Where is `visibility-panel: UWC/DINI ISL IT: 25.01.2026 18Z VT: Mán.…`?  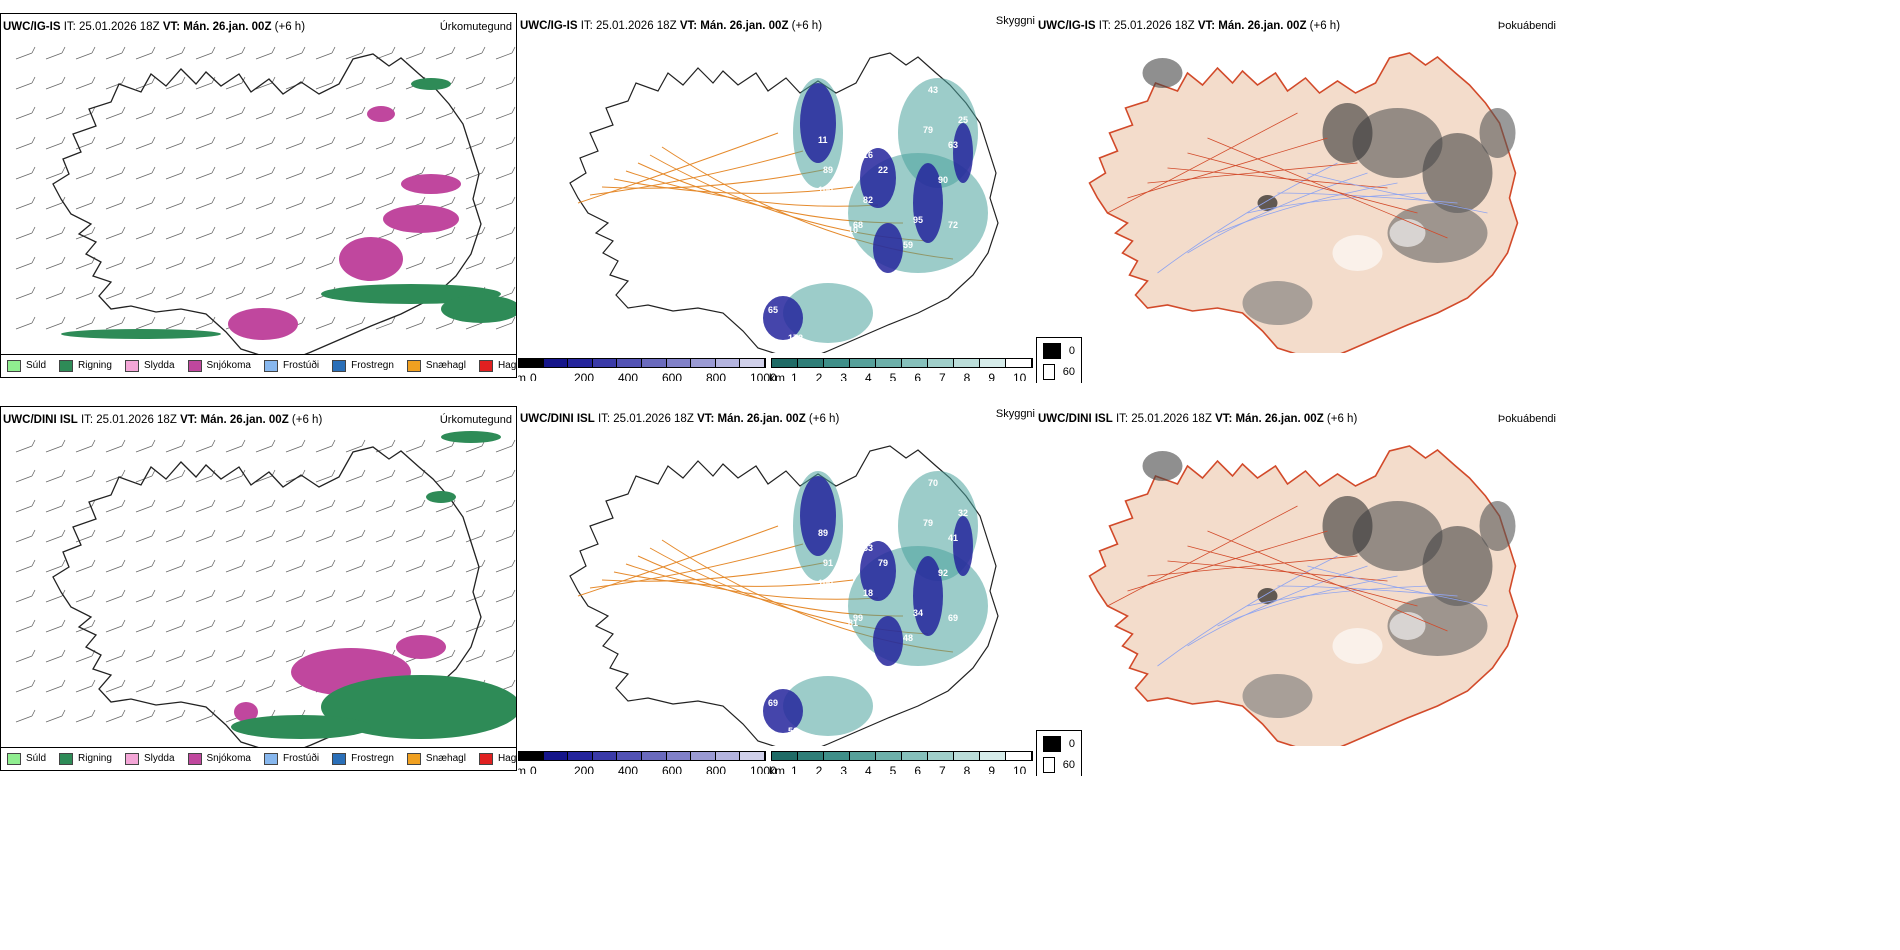 visibility-panel: UWC/DINI ISL IT: 25.01.2026 18Z VT: Mán.… is located at coordinates (776, 590).